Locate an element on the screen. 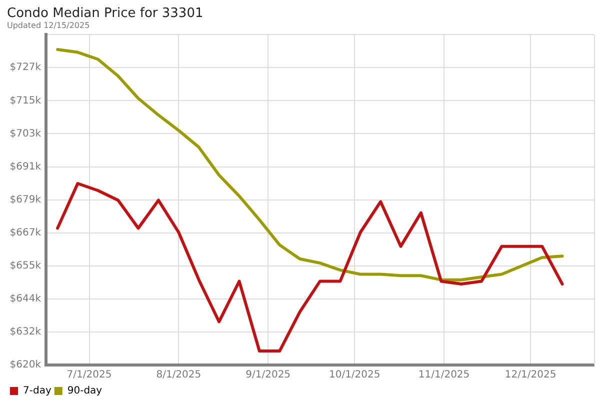 Image resolution: width=600 pixels, height=400 pixels. chart-subtitle: Updated 12/15/2025 is located at coordinates (48, 25).